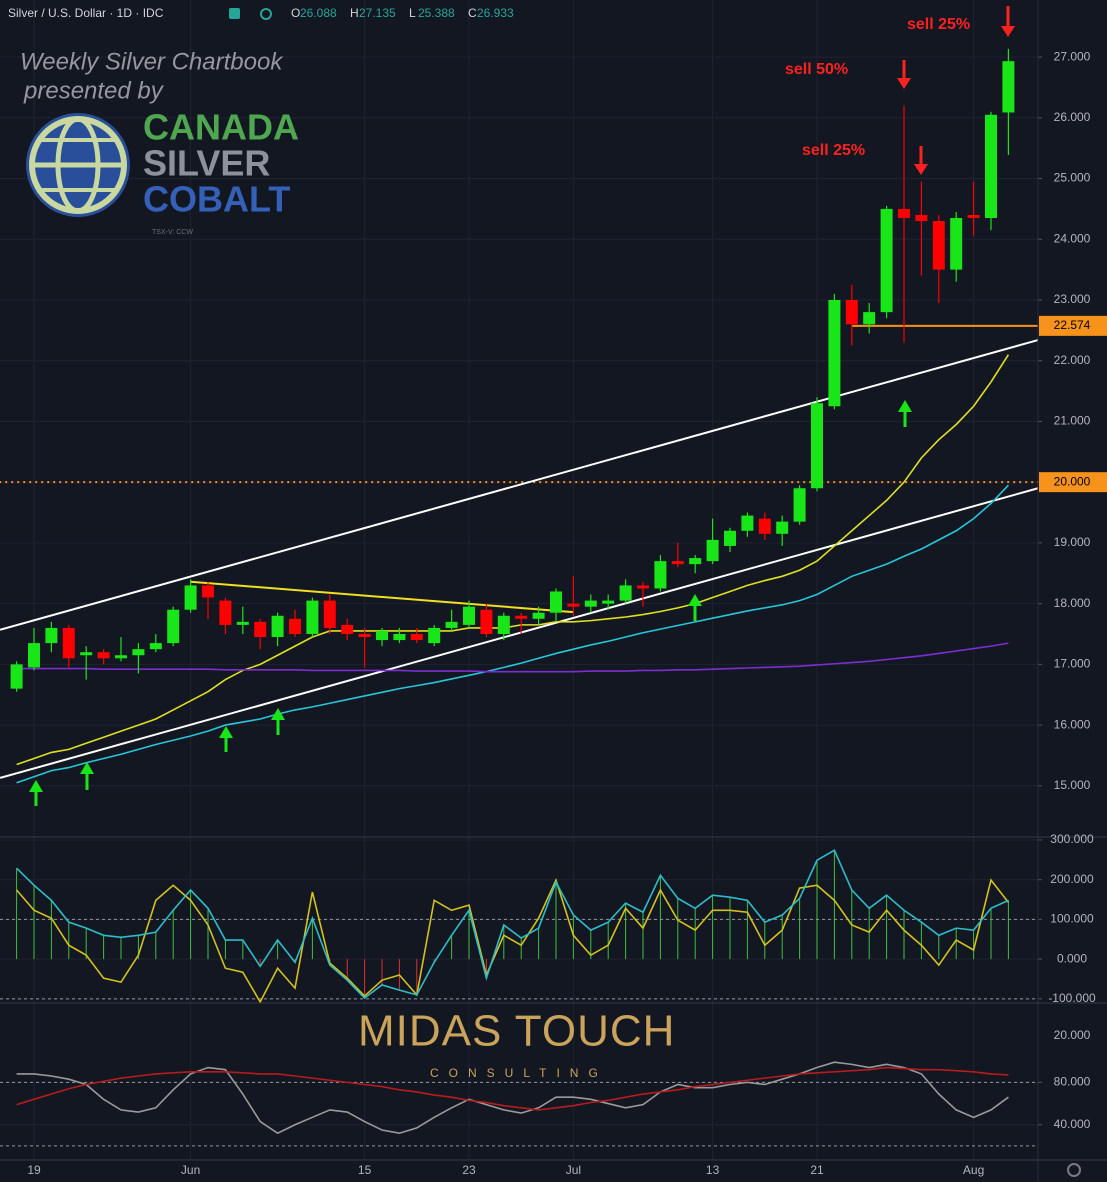 This screenshot has width=1107, height=1182. What do you see at coordinates (436, 13) in the screenshot?
I see `ohlc-value: 25.388` at bounding box center [436, 13].